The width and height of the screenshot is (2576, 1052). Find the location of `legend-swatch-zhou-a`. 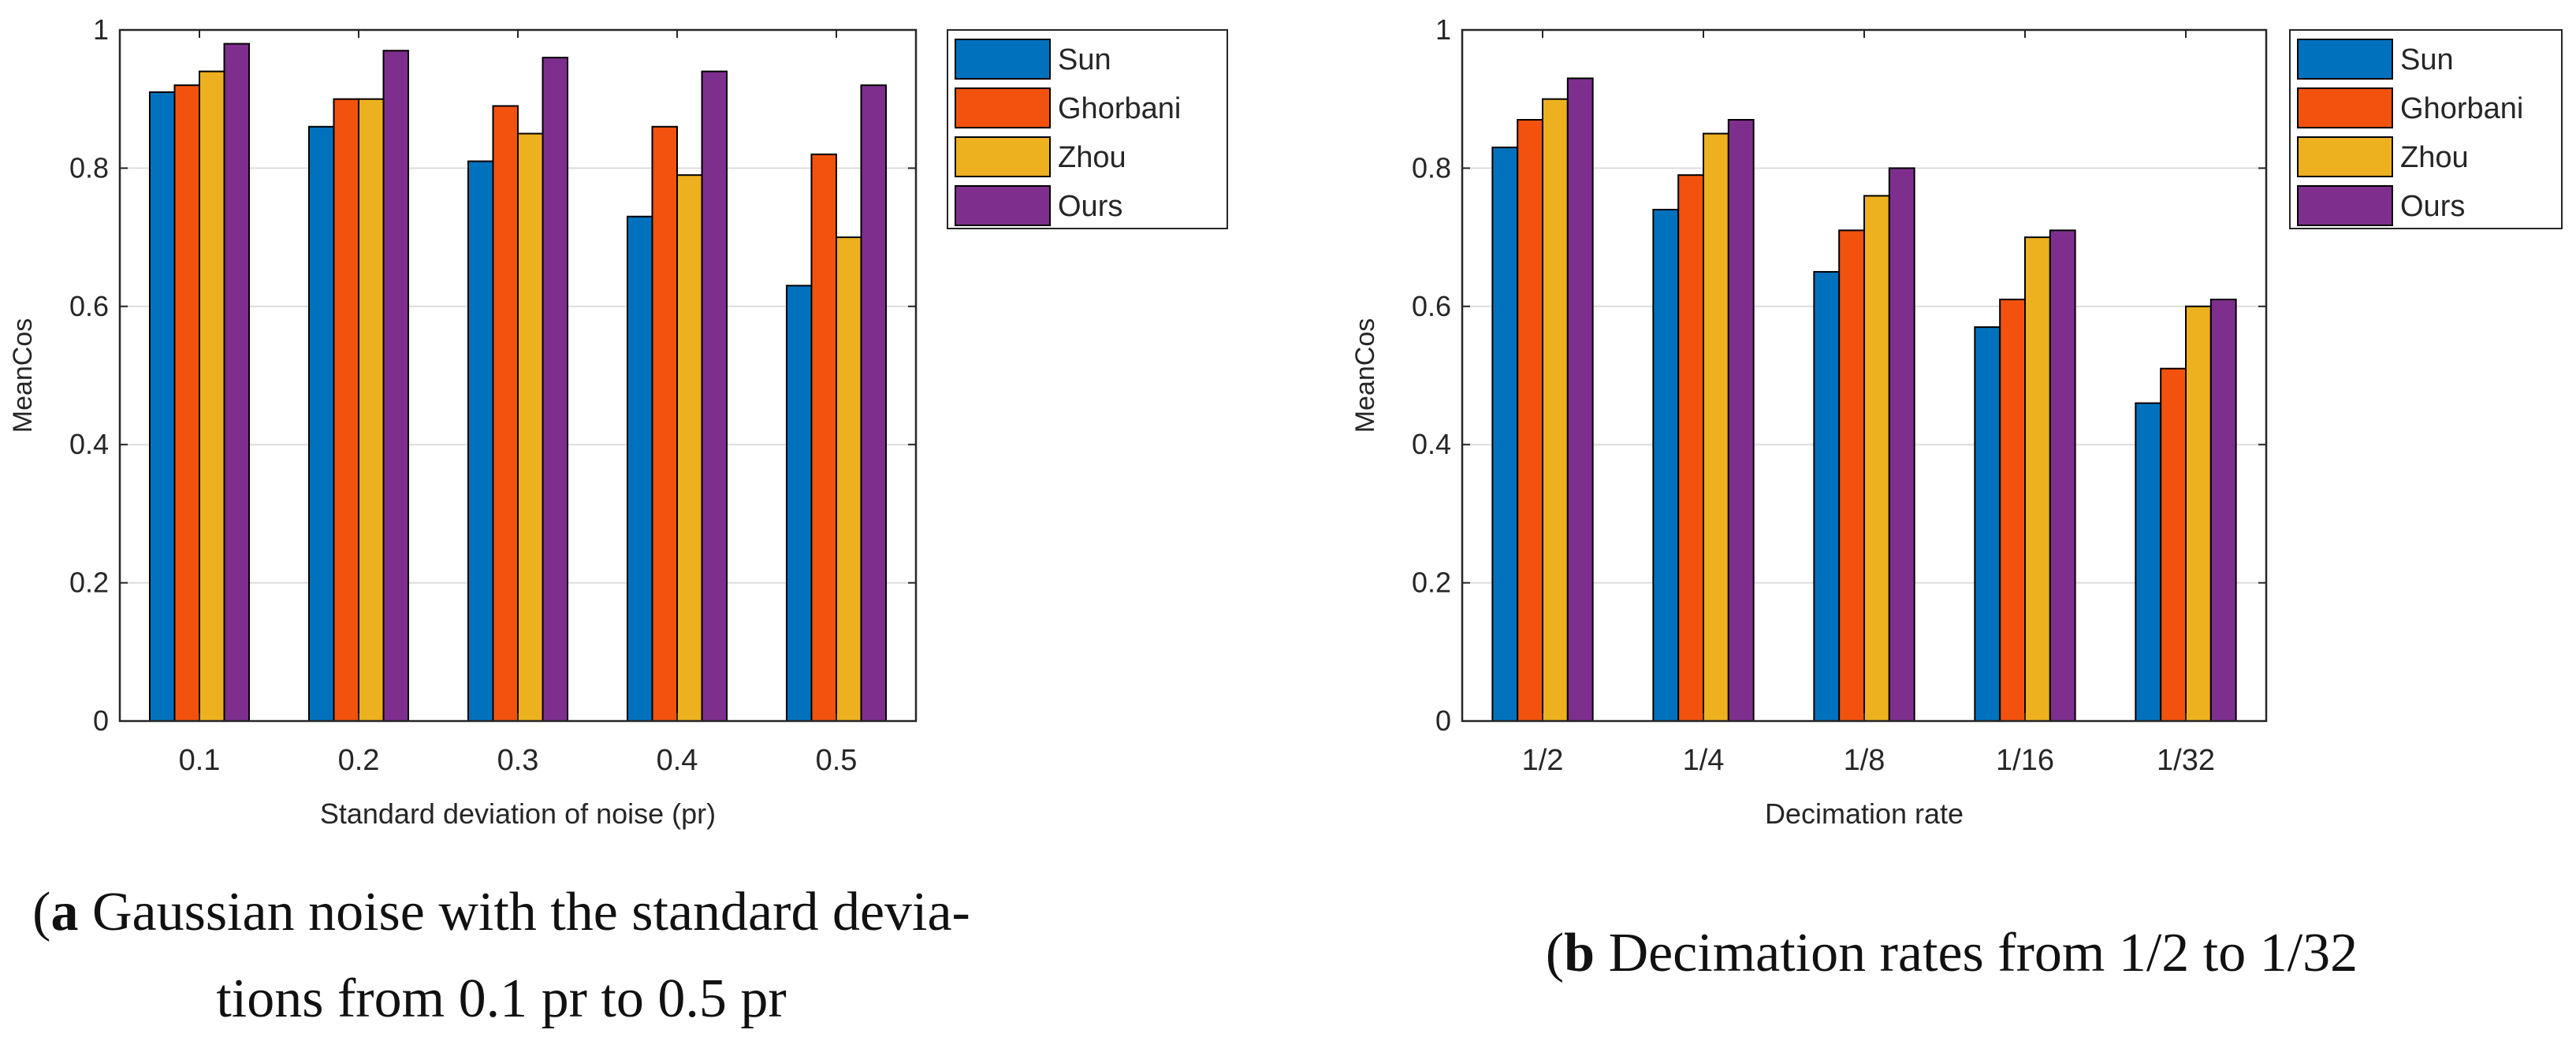

legend-swatch-zhou-a is located at coordinates (1003, 156).